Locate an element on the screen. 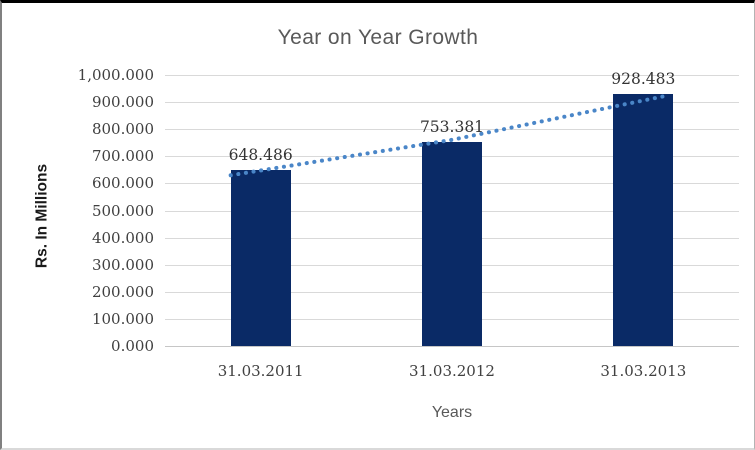 This screenshot has height=450, width=755. data-label: 648.486 is located at coordinates (260, 155).